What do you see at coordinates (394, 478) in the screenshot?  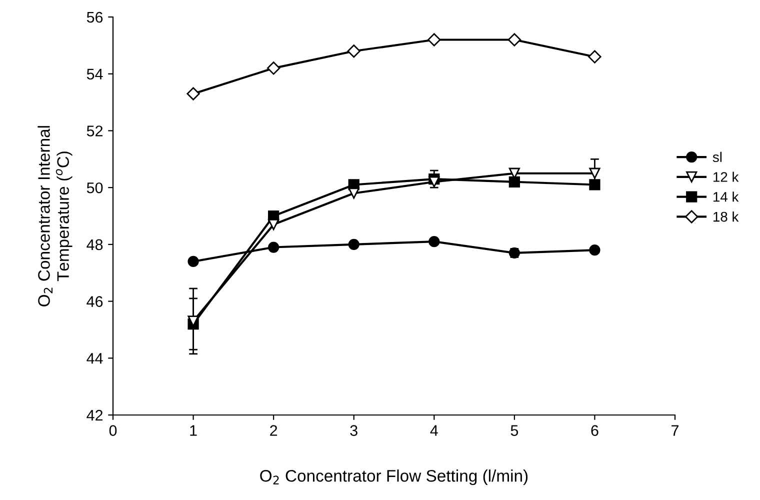 I see `x-axis-title: O$_{2}$ Concentrator Flow Setting (l/min)` at bounding box center [394, 478].